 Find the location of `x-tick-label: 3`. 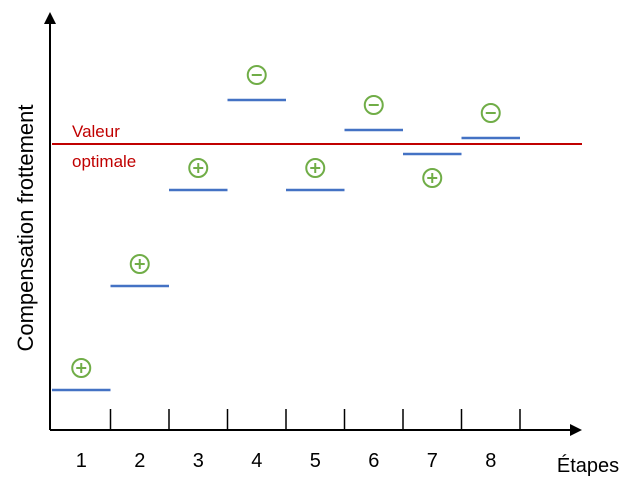

x-tick-label: 3 is located at coordinates (198, 461).